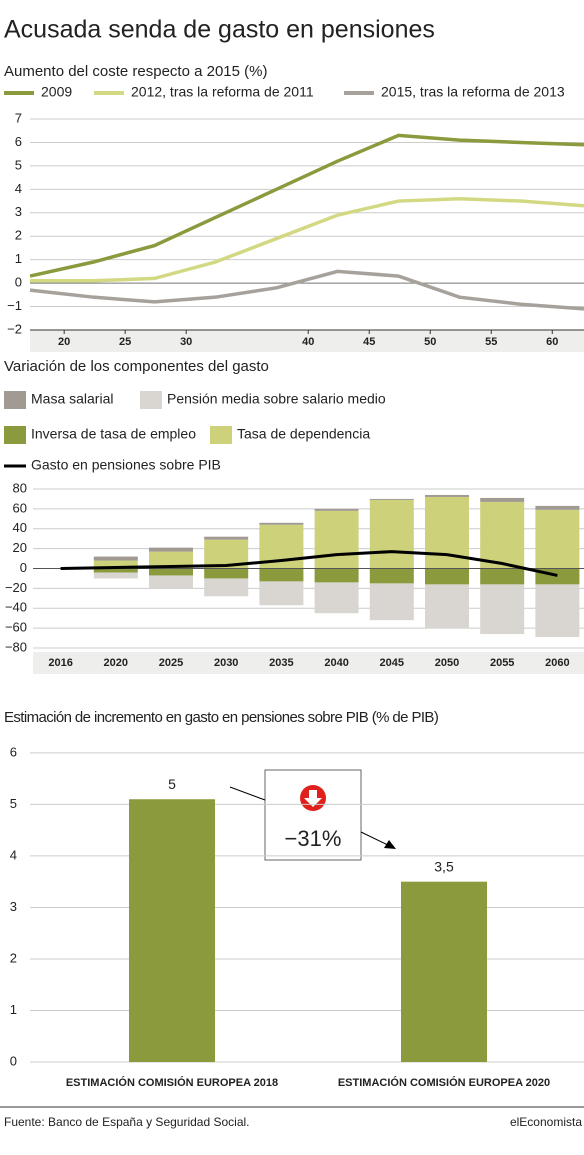 The width and height of the screenshot is (584, 1155). Describe the element at coordinates (20, 507) in the screenshot. I see `y-tick-label: 60` at that location.